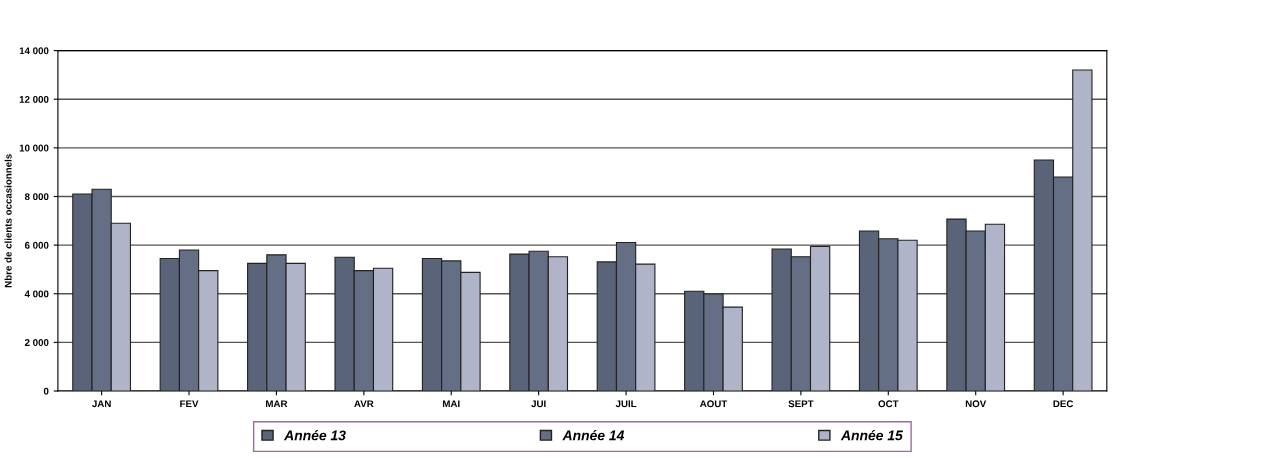 Image resolution: width=1287 pixels, height=460 pixels. What do you see at coordinates (451, 404) in the screenshot?
I see `x-tick-label: MAI` at bounding box center [451, 404].